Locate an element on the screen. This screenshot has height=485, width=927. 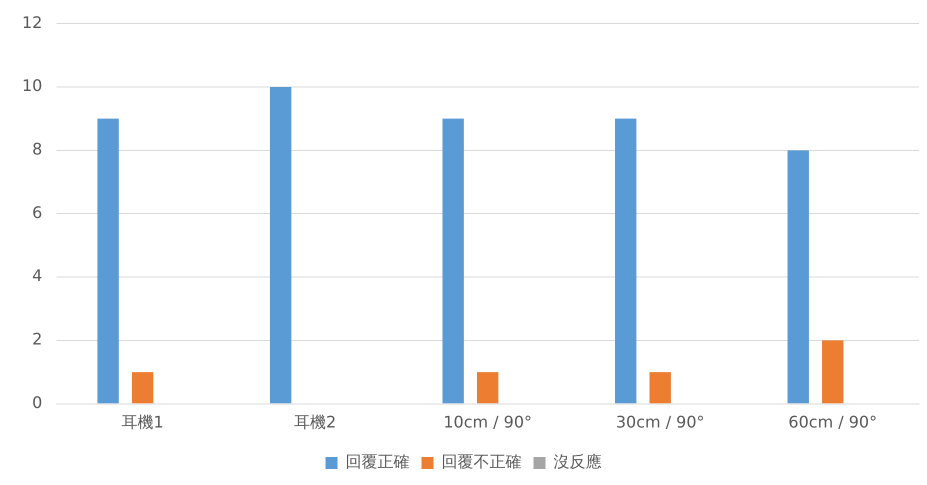
x-tick-label: 耳機1 is located at coordinates (143, 422).